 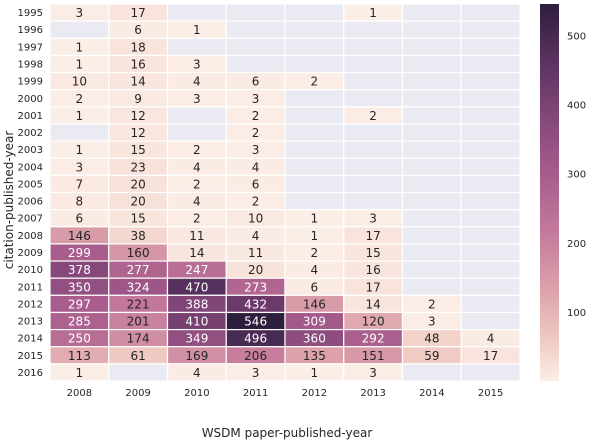 I want to click on heatmap-cell-2002-2008, so click(x=79, y=132).